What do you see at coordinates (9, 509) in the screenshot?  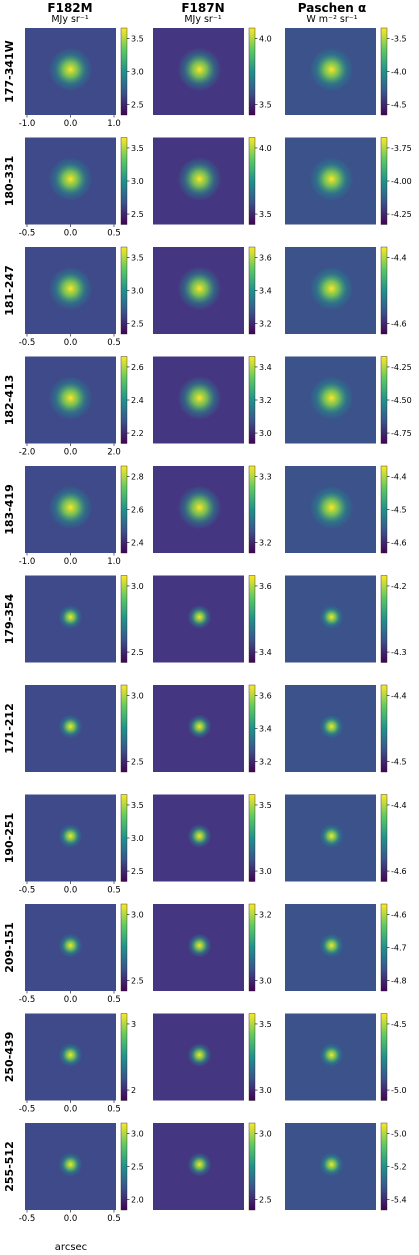 I see `row-label: 183-419` at bounding box center [9, 509].